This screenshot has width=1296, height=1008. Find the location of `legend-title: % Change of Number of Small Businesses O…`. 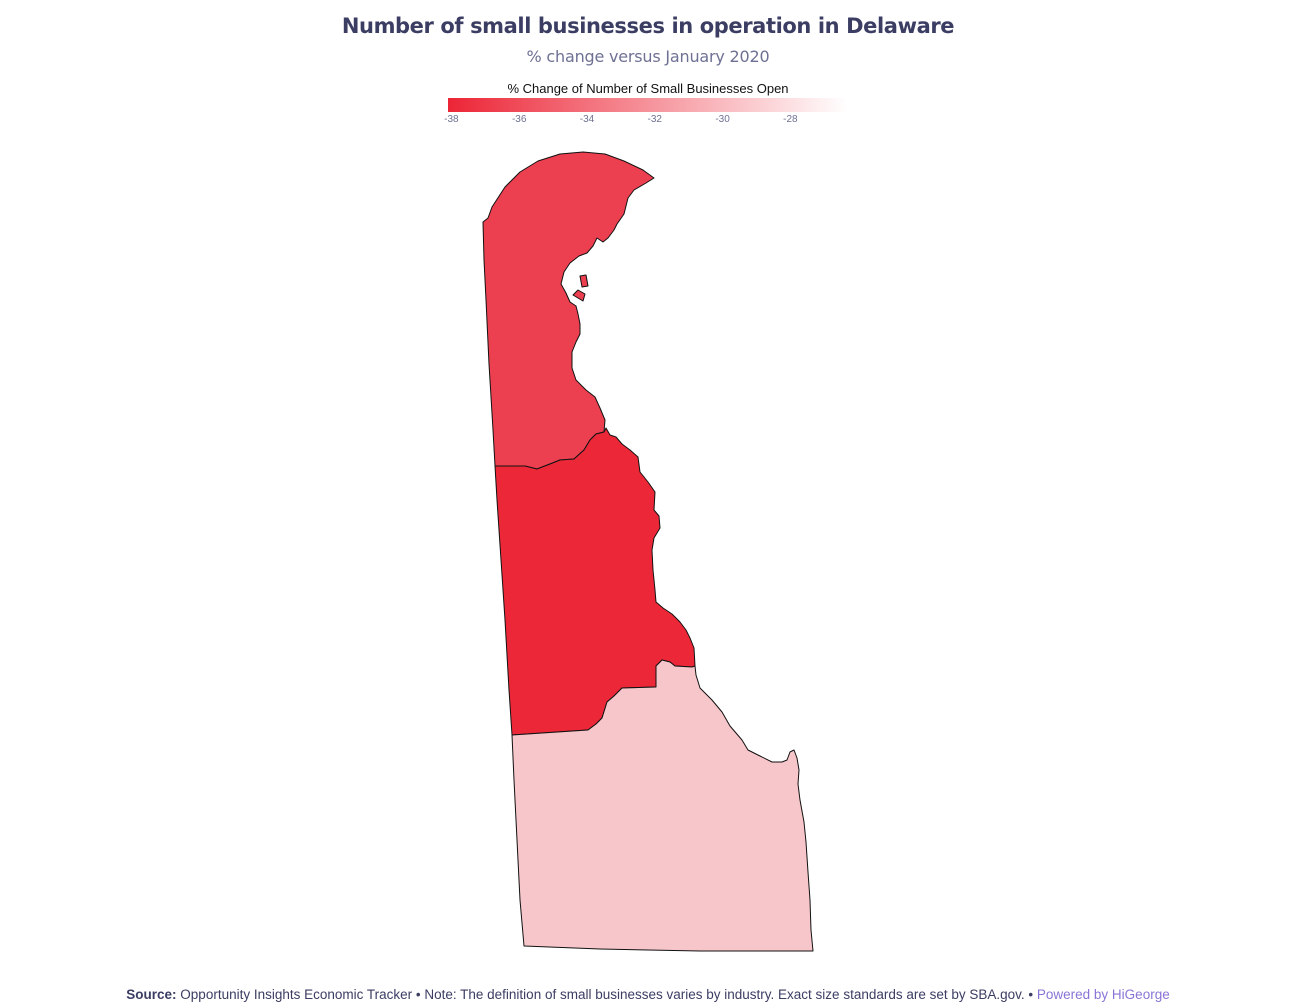

legend-title: % Change of Number of Small Businesses O… is located at coordinates (648, 88).